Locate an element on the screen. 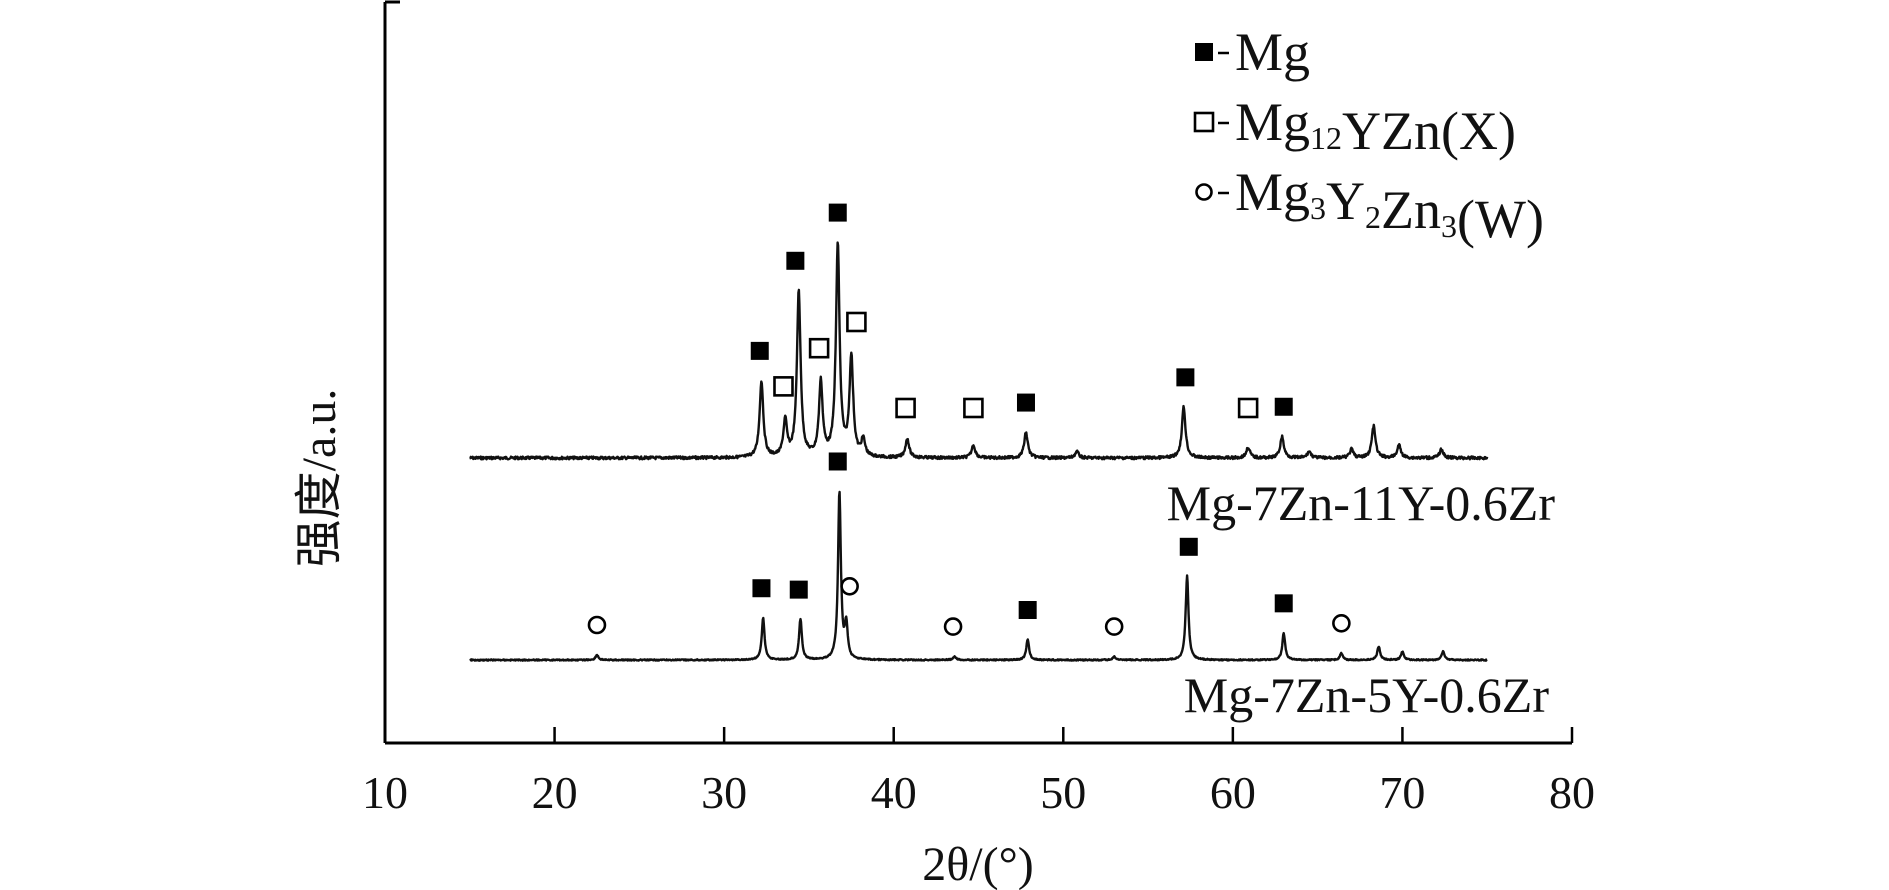  legend: Mg Mg12YZn(X)Mg3Y2Zn3(W) is located at coordinates (1368, 135).